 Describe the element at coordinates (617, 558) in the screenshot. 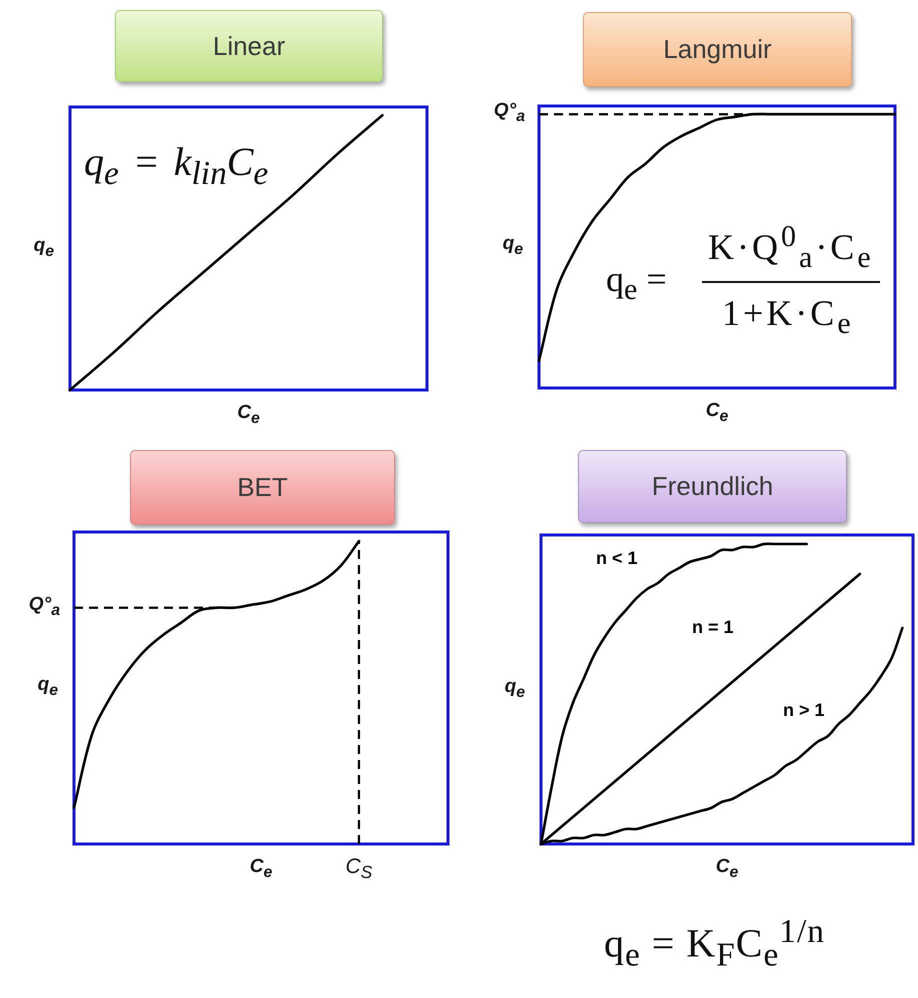

I see `series-label: n < 1` at that location.